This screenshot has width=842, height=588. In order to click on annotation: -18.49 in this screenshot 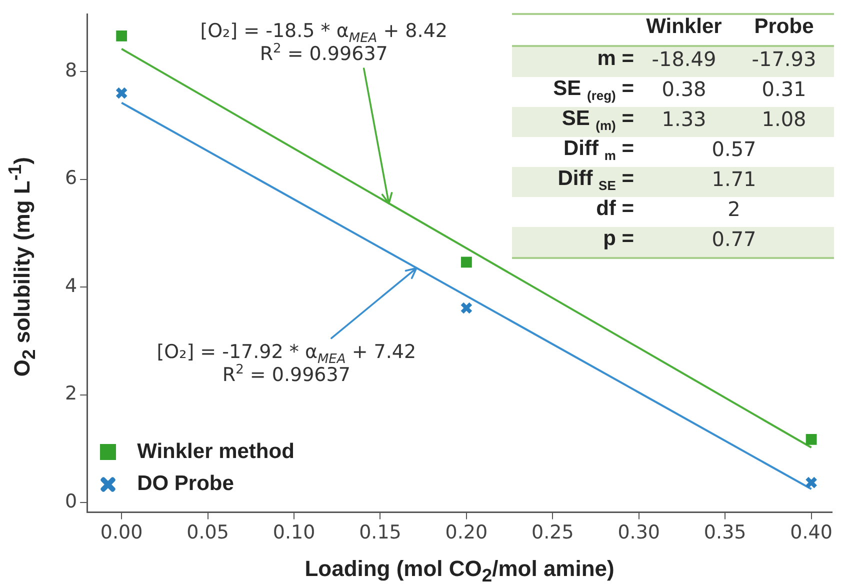, I will do `click(684, 60)`.